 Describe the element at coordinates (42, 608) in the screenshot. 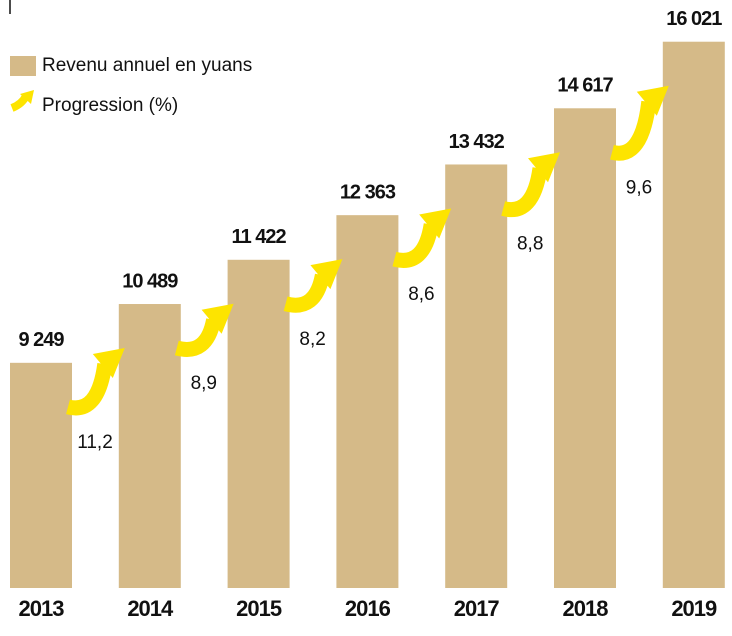

I see `x-tick-label: 2013` at that location.